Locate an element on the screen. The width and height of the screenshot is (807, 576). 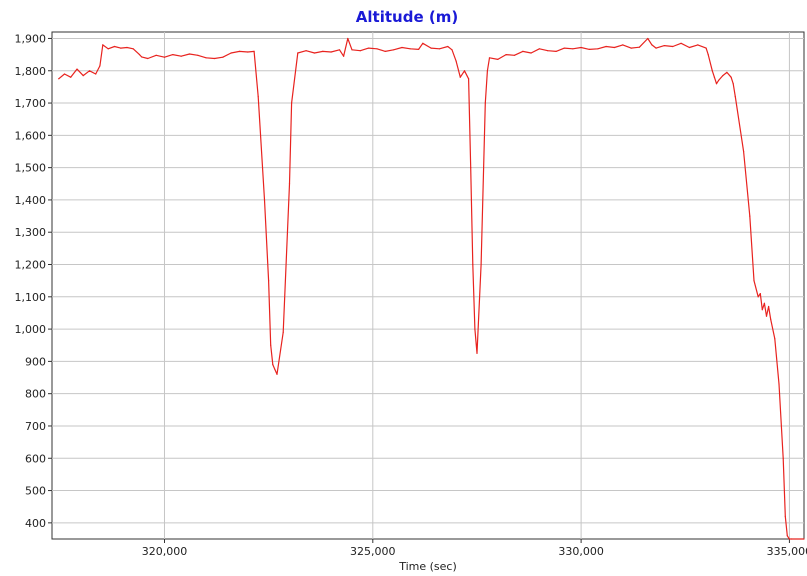
y-tick-label: 400 is located at coordinates (35, 523).